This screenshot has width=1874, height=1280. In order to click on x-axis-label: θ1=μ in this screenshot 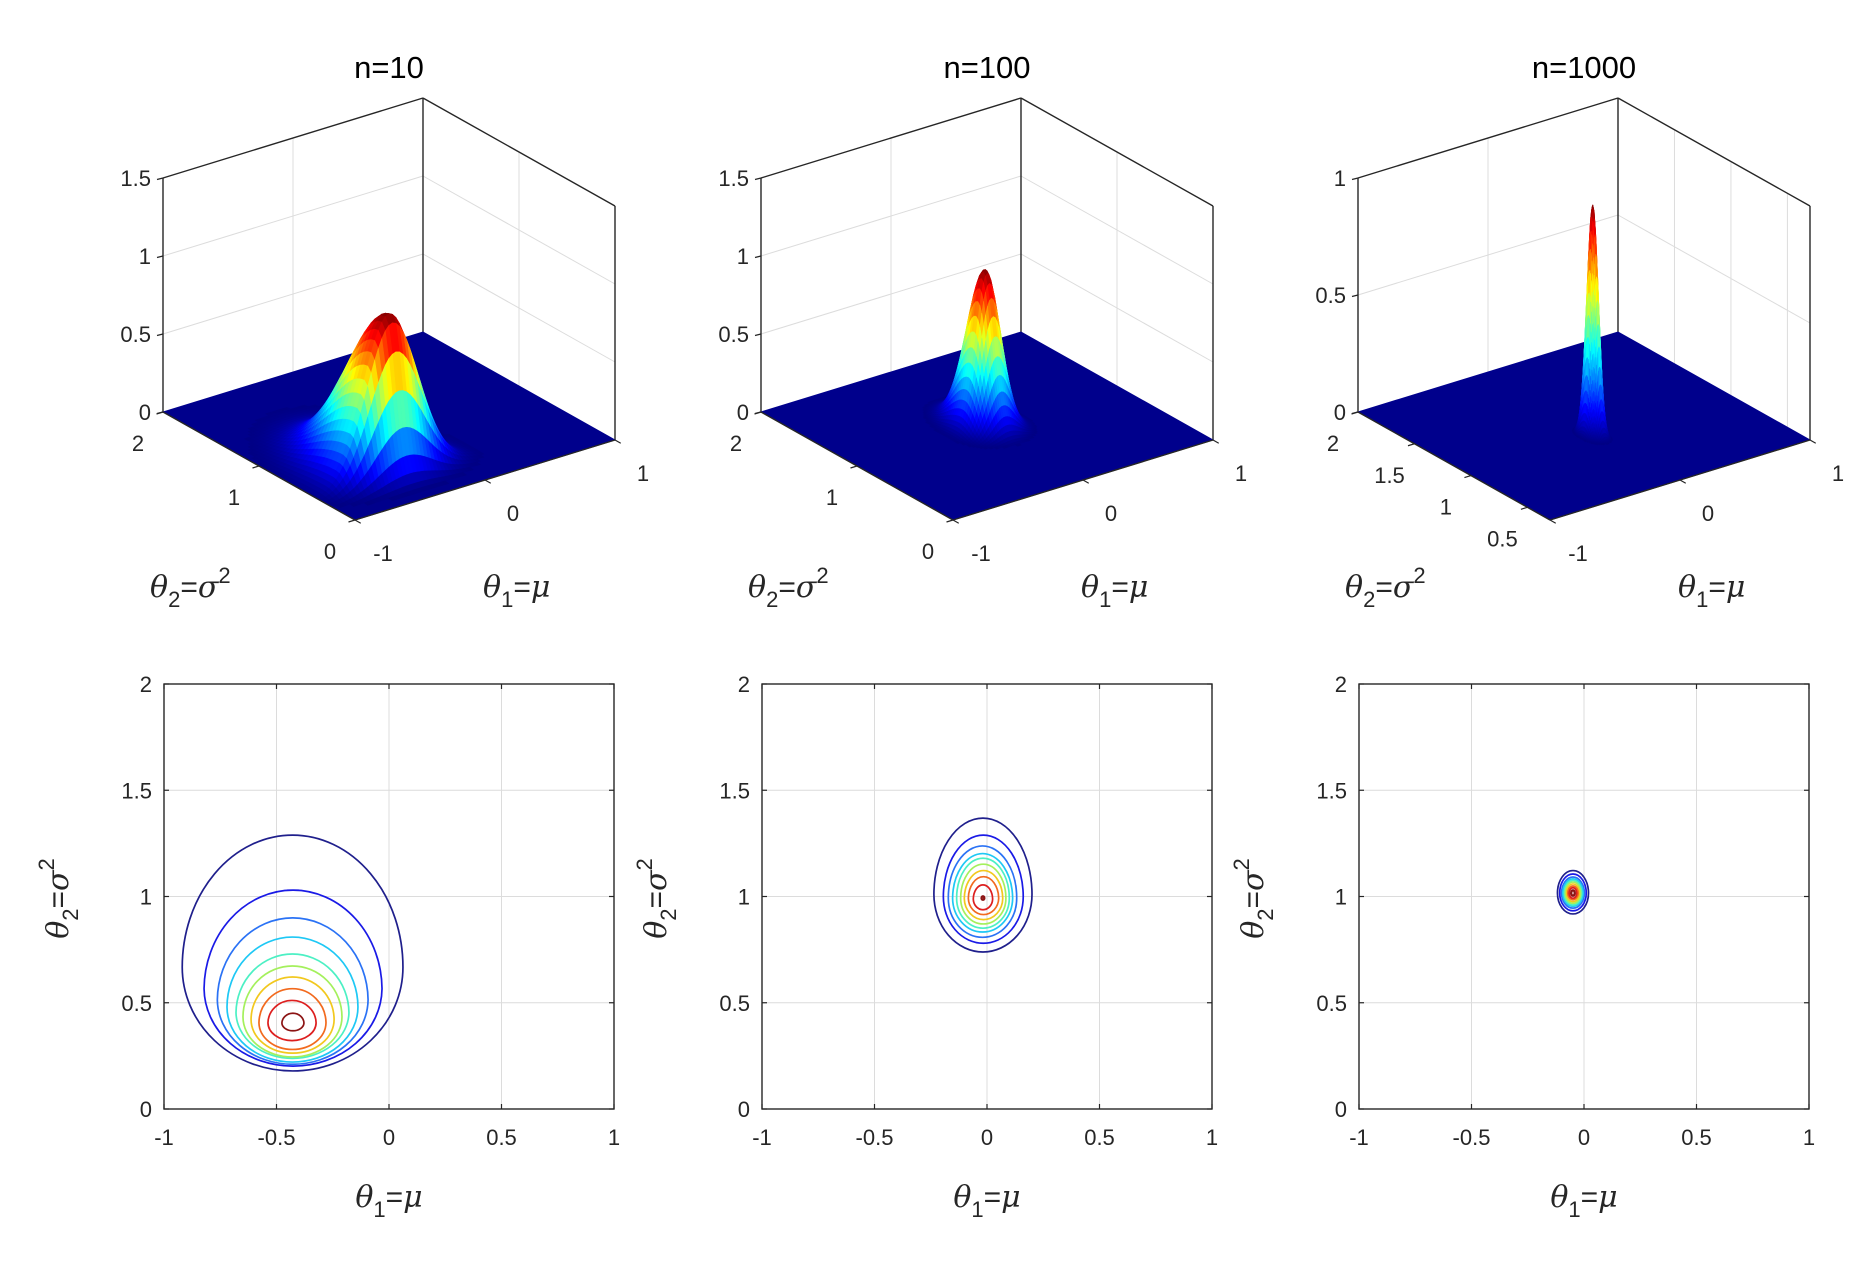, I will do `click(986, 1201)`.